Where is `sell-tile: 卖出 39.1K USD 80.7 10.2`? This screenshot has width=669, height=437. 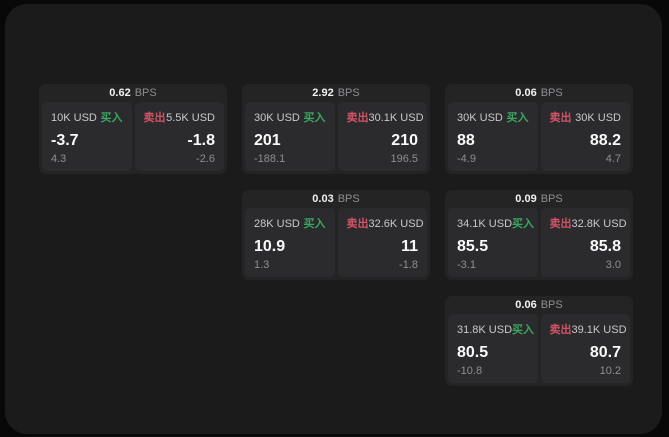
sell-tile: 卖出 39.1K USD 80.7 10.2 is located at coordinates (585, 348).